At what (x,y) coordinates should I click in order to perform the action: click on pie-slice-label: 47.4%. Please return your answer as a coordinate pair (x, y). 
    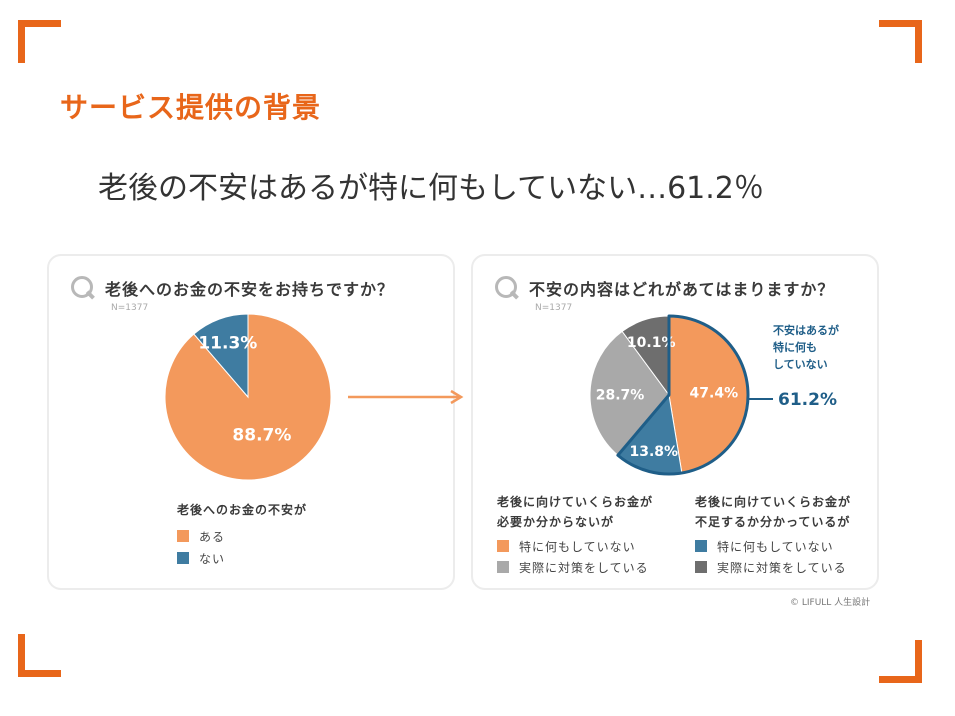
    Looking at the image, I should click on (714, 393).